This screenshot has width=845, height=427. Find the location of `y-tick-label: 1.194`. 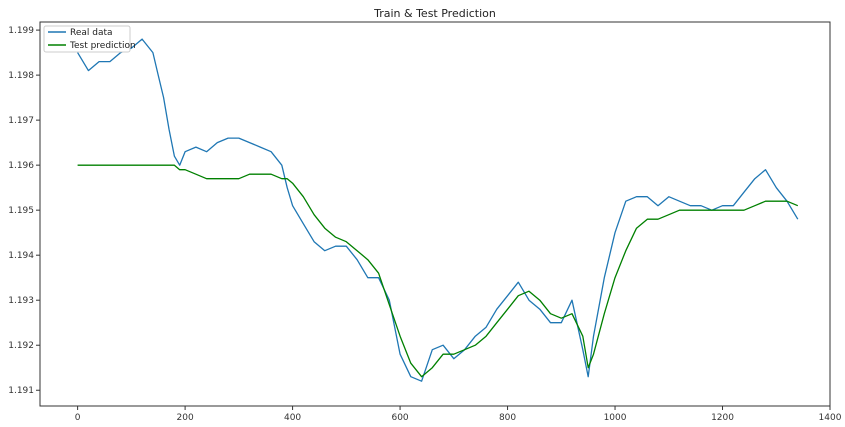

y-tick-label: 1.194 is located at coordinates (21, 256).